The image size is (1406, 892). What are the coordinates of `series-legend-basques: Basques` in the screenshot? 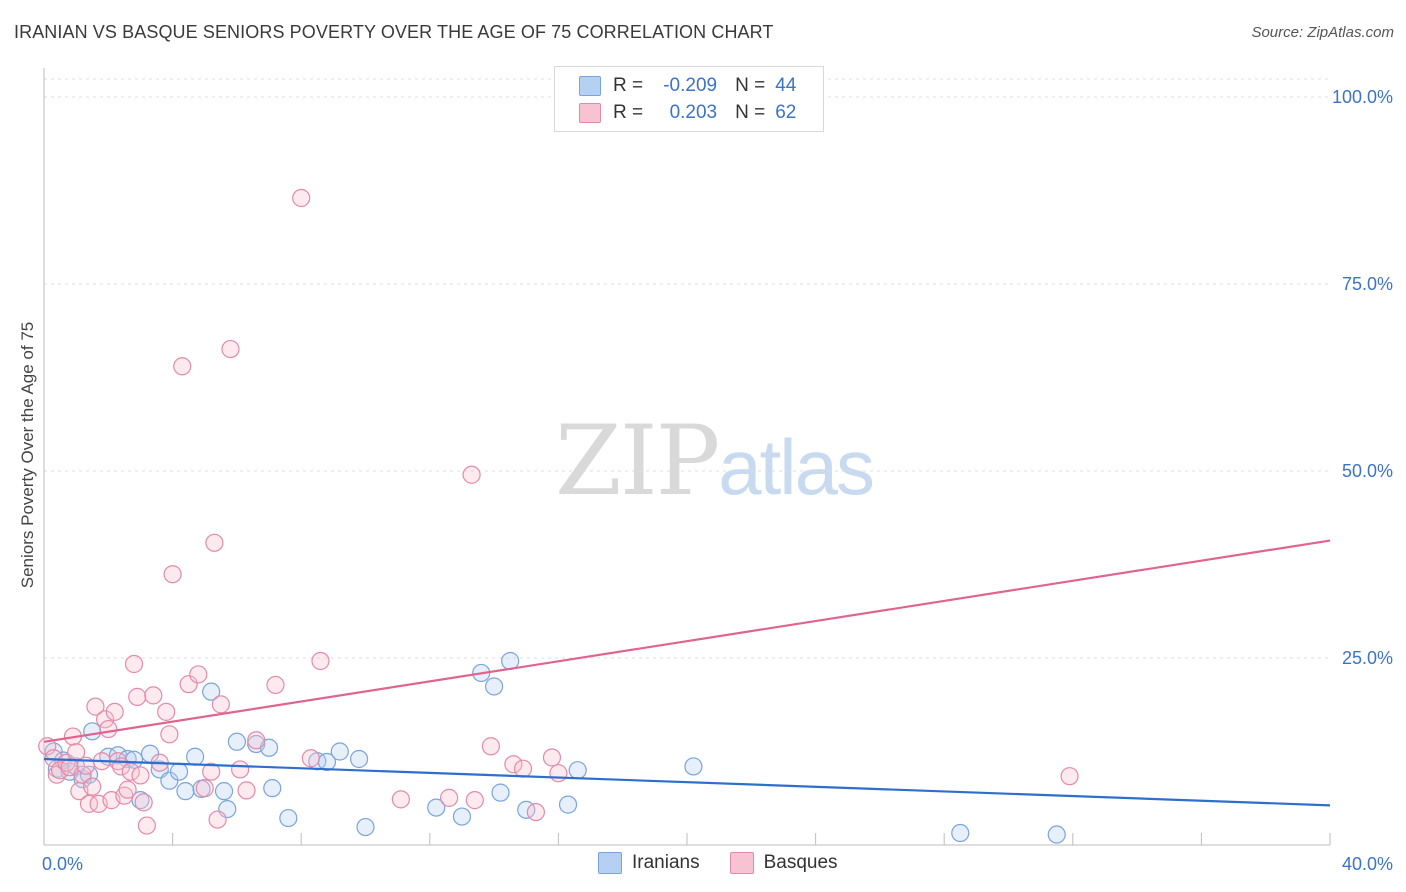 It's located at (783, 863).